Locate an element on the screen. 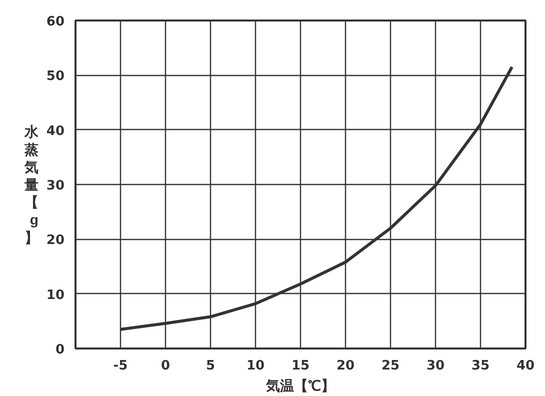 The image size is (545, 396). y-tick-label: 10 is located at coordinates (55, 295).